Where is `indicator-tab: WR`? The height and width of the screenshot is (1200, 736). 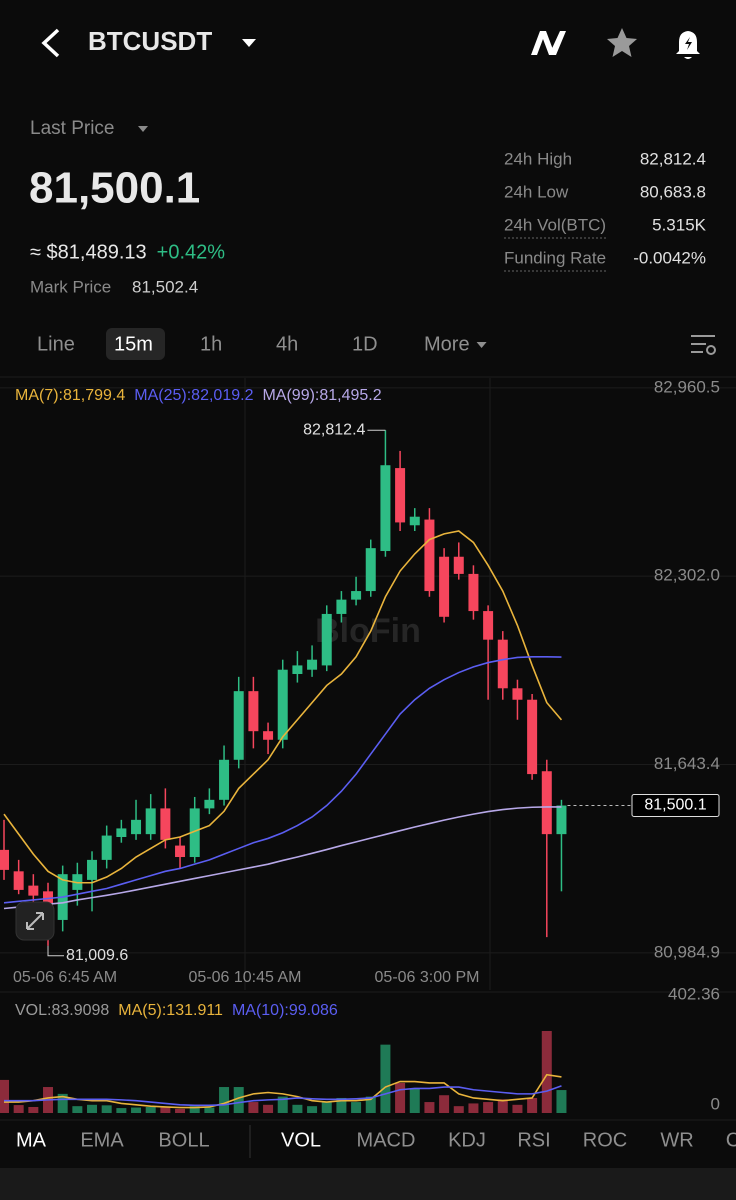
indicator-tab: WR is located at coordinates (676, 1140).